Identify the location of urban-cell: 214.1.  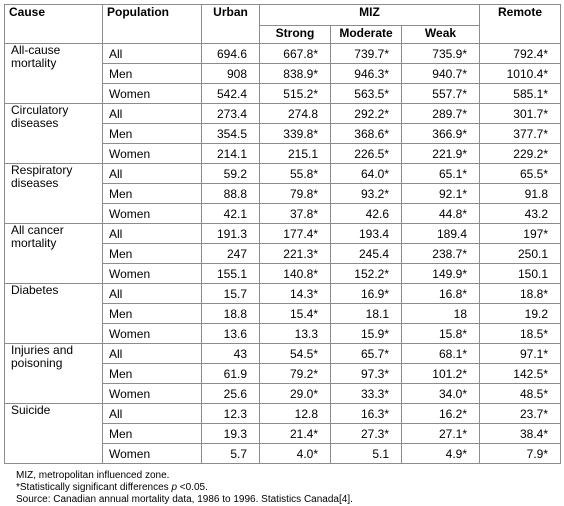
(230, 153).